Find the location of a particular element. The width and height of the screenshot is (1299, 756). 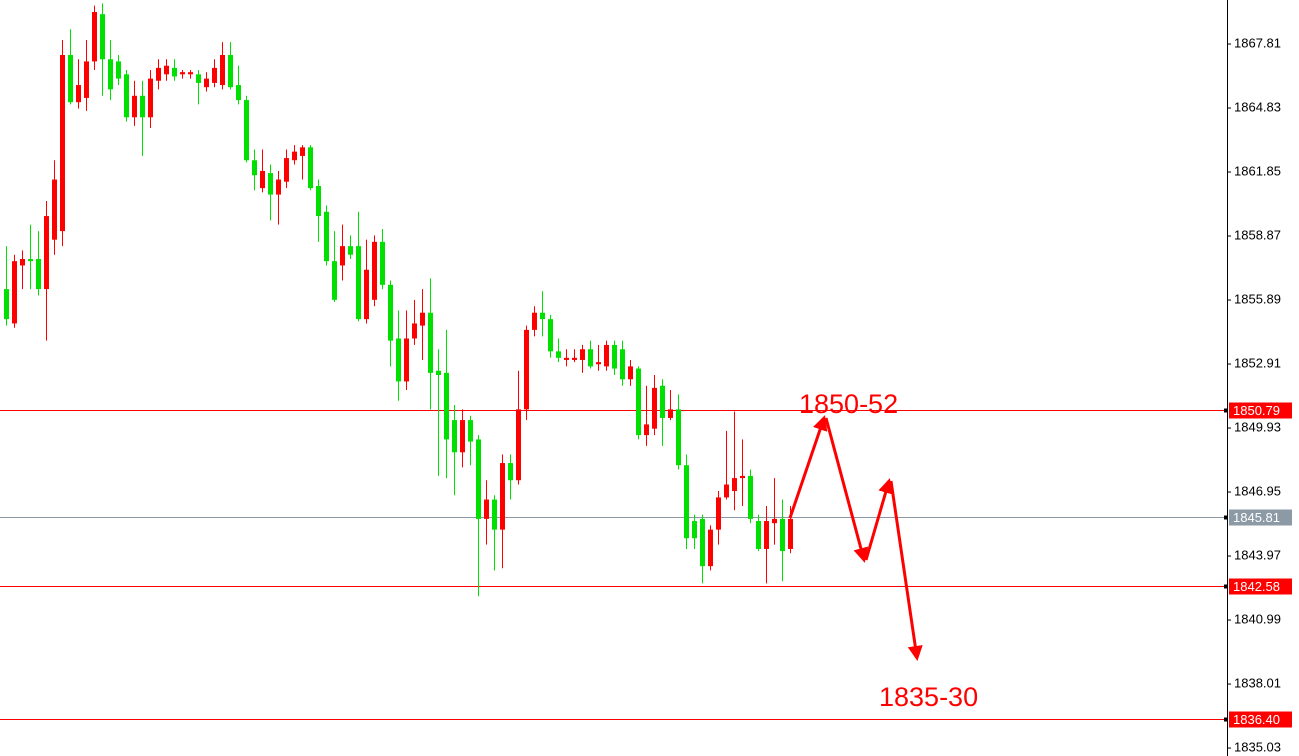

y-tick-label: 1855.89 is located at coordinates (1257, 298).